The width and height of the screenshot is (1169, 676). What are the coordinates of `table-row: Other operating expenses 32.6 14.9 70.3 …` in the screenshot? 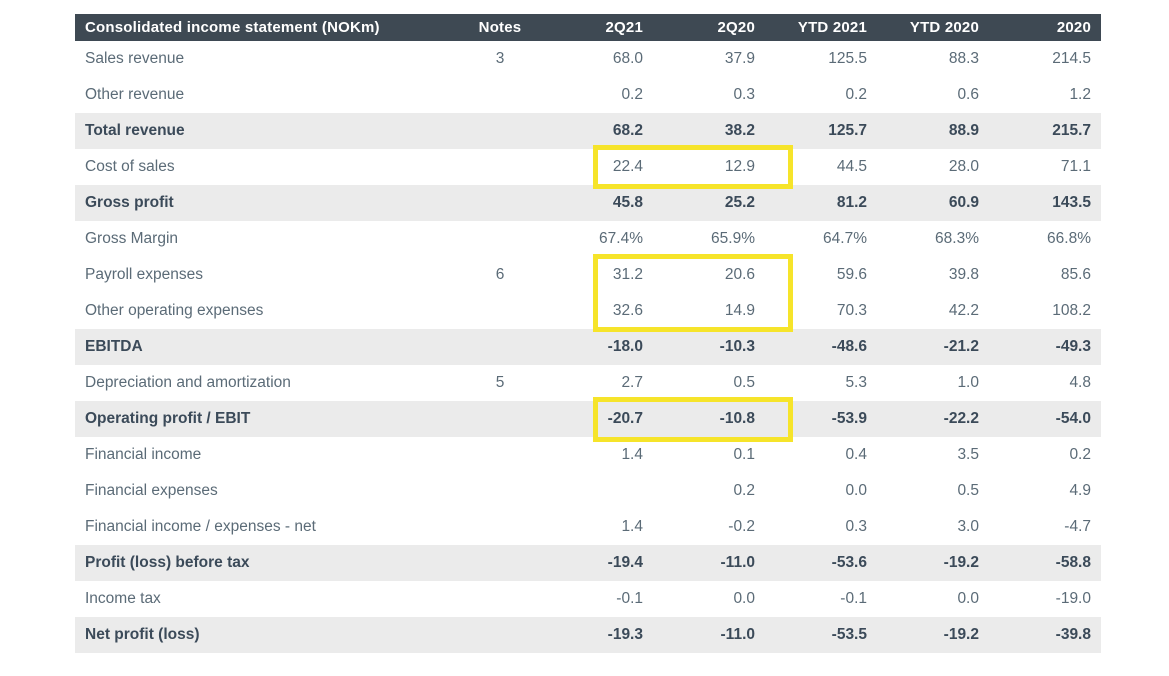 It's located at (588, 311).